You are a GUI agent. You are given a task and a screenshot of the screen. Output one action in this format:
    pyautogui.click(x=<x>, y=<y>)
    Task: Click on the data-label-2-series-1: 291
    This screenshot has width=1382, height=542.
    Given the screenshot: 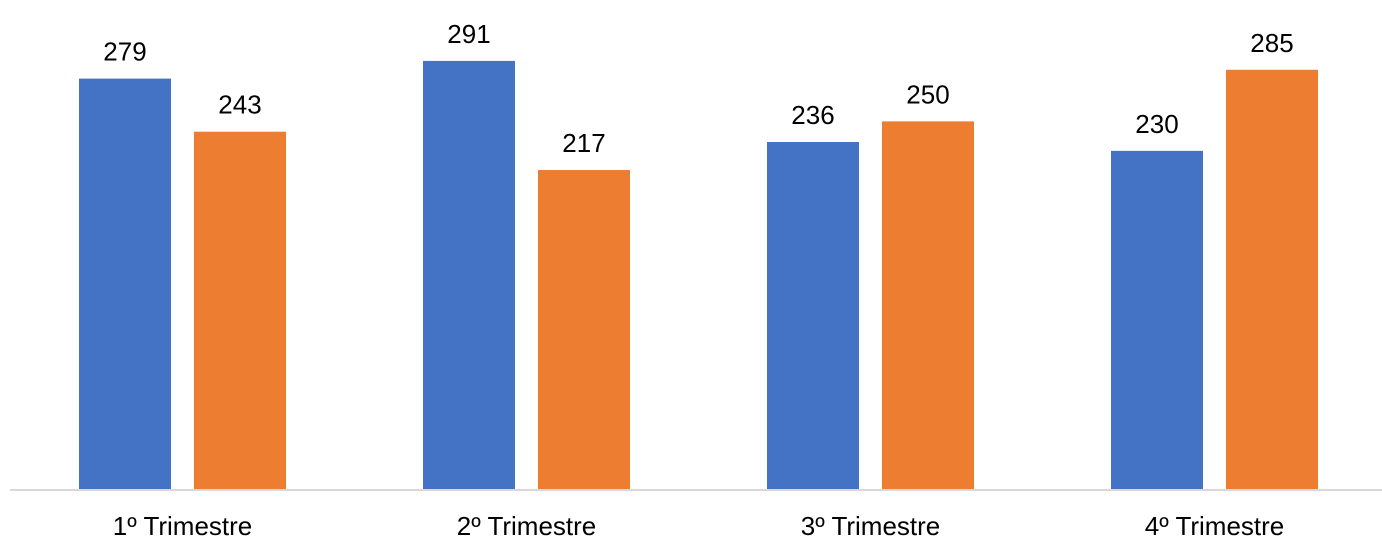 What is the action you would take?
    pyautogui.click(x=468, y=34)
    